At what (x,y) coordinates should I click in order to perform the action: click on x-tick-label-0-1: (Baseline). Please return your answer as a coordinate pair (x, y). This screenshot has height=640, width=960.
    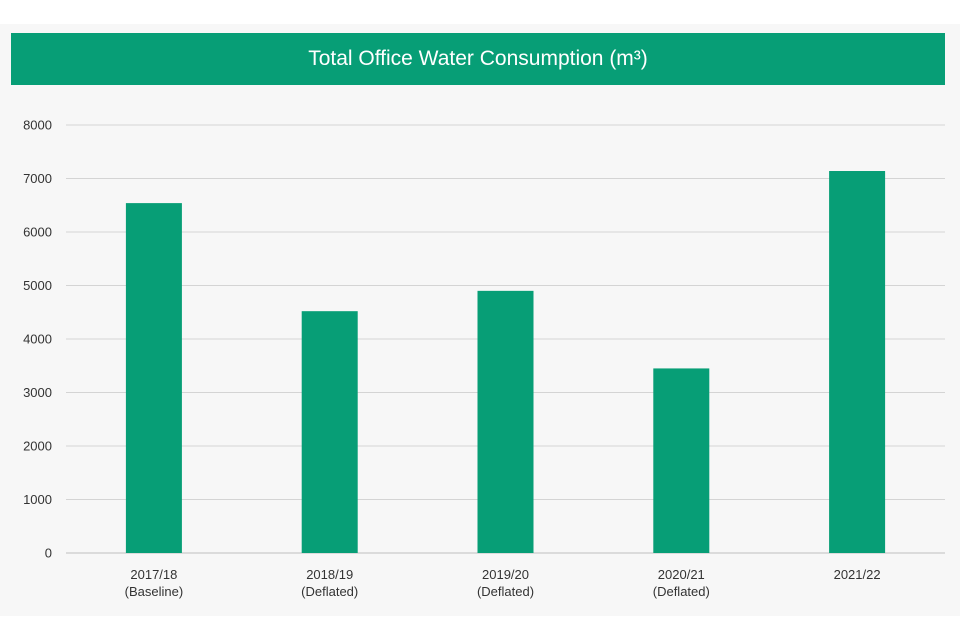
    Looking at the image, I should click on (154, 591).